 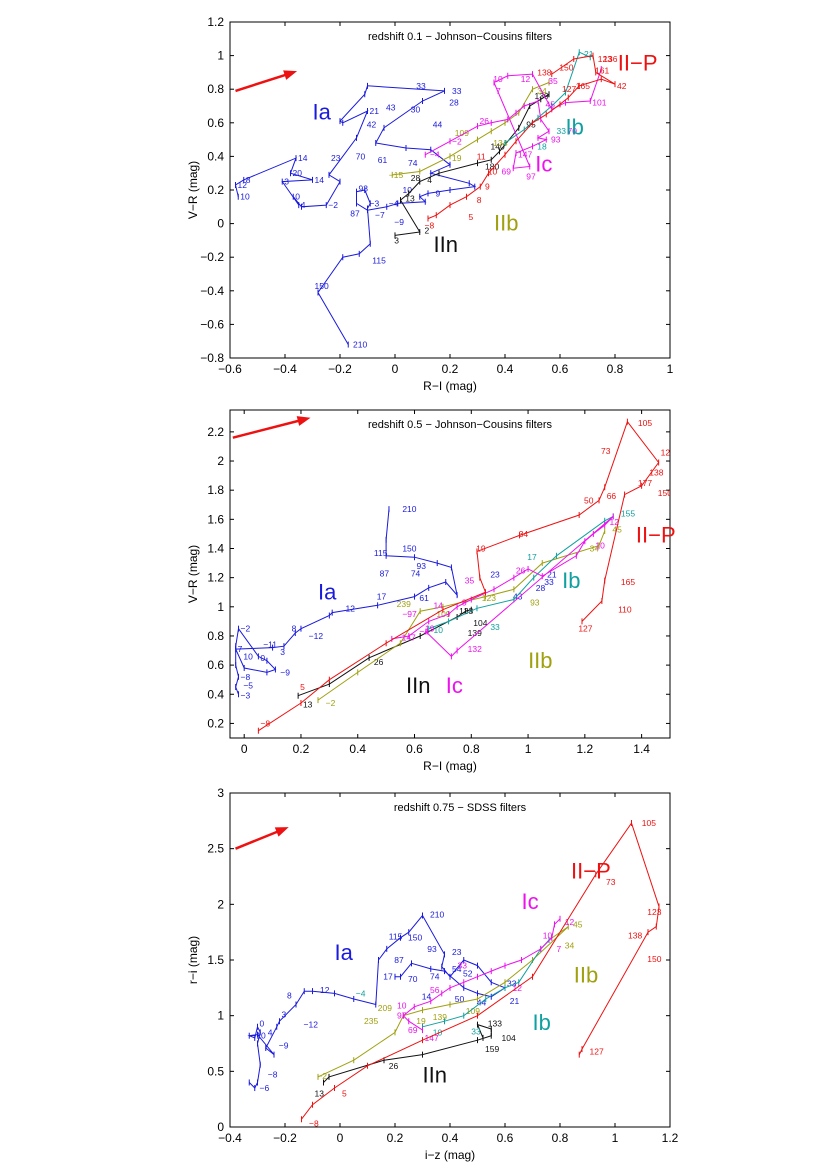 I want to click on epoch-label: 210, so click(x=360, y=345).